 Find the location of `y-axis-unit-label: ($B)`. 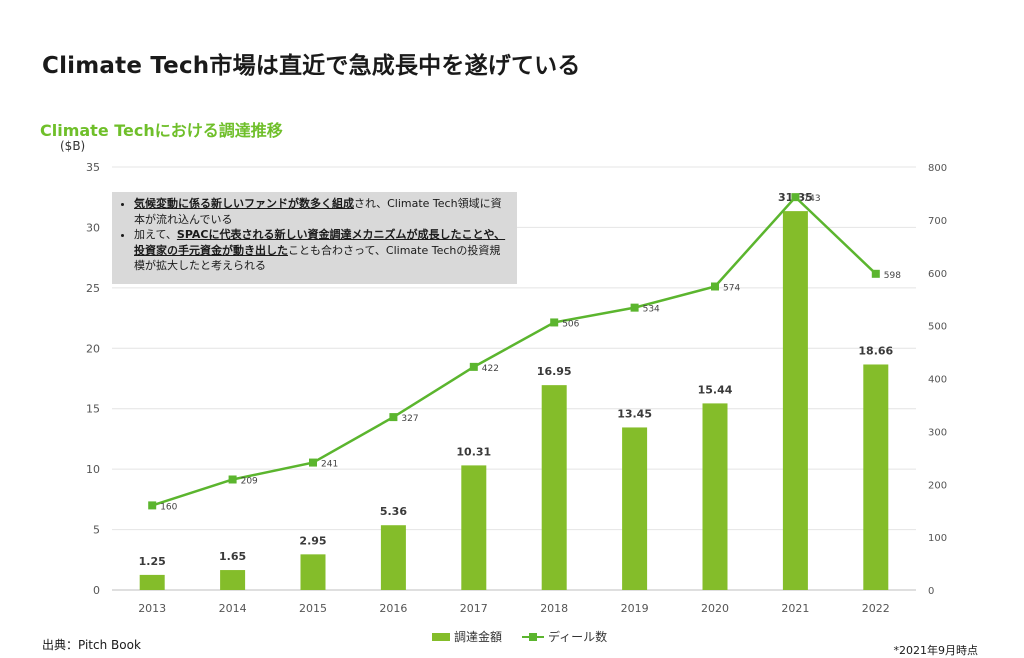

y-axis-unit-label: ($B) is located at coordinates (73, 146).